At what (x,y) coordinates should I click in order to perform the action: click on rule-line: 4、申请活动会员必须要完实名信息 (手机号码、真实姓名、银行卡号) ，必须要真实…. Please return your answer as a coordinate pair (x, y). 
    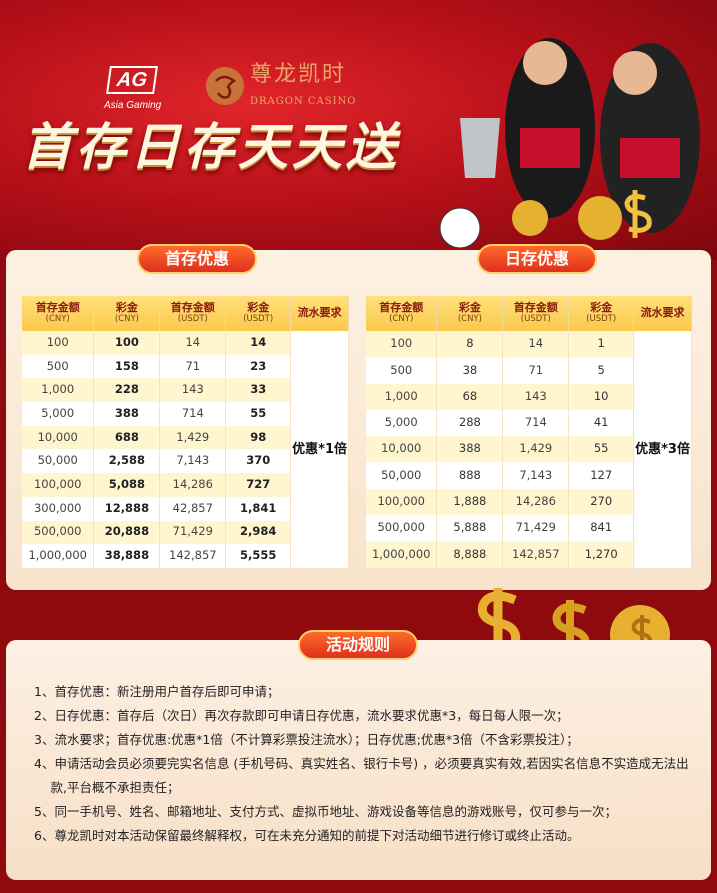
    Looking at the image, I should click on (361, 763).